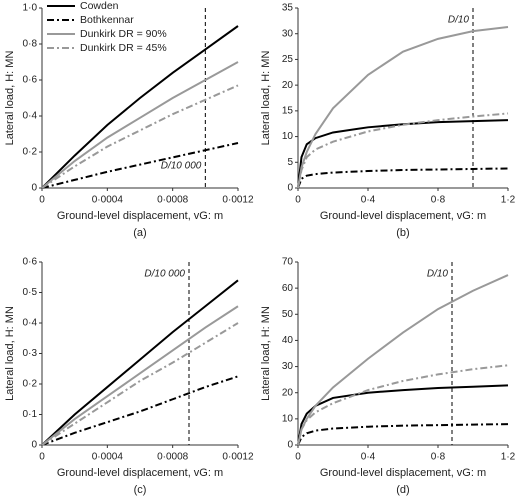 This screenshot has height=500, width=520. Describe the element at coordinates (288, 288) in the screenshot. I see `y-tick-label: 60` at that location.